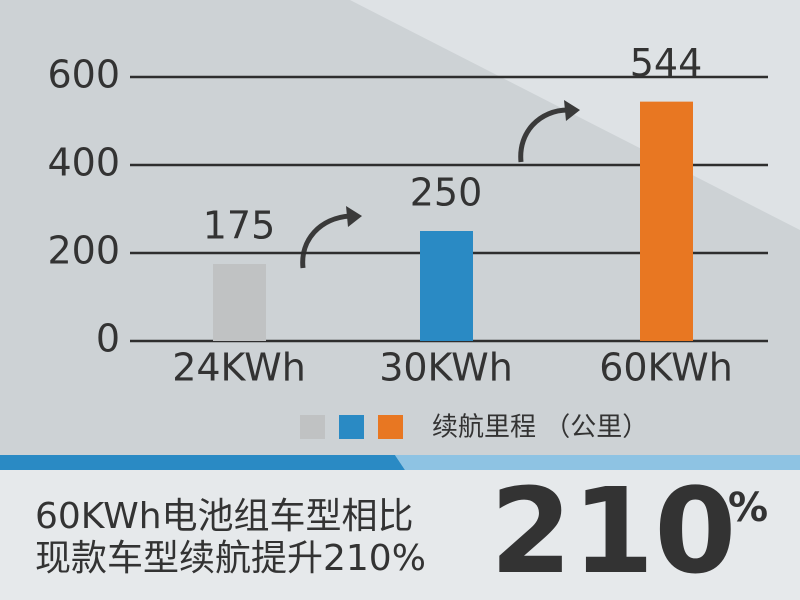  I want to click on value-label: 250, so click(446, 193).